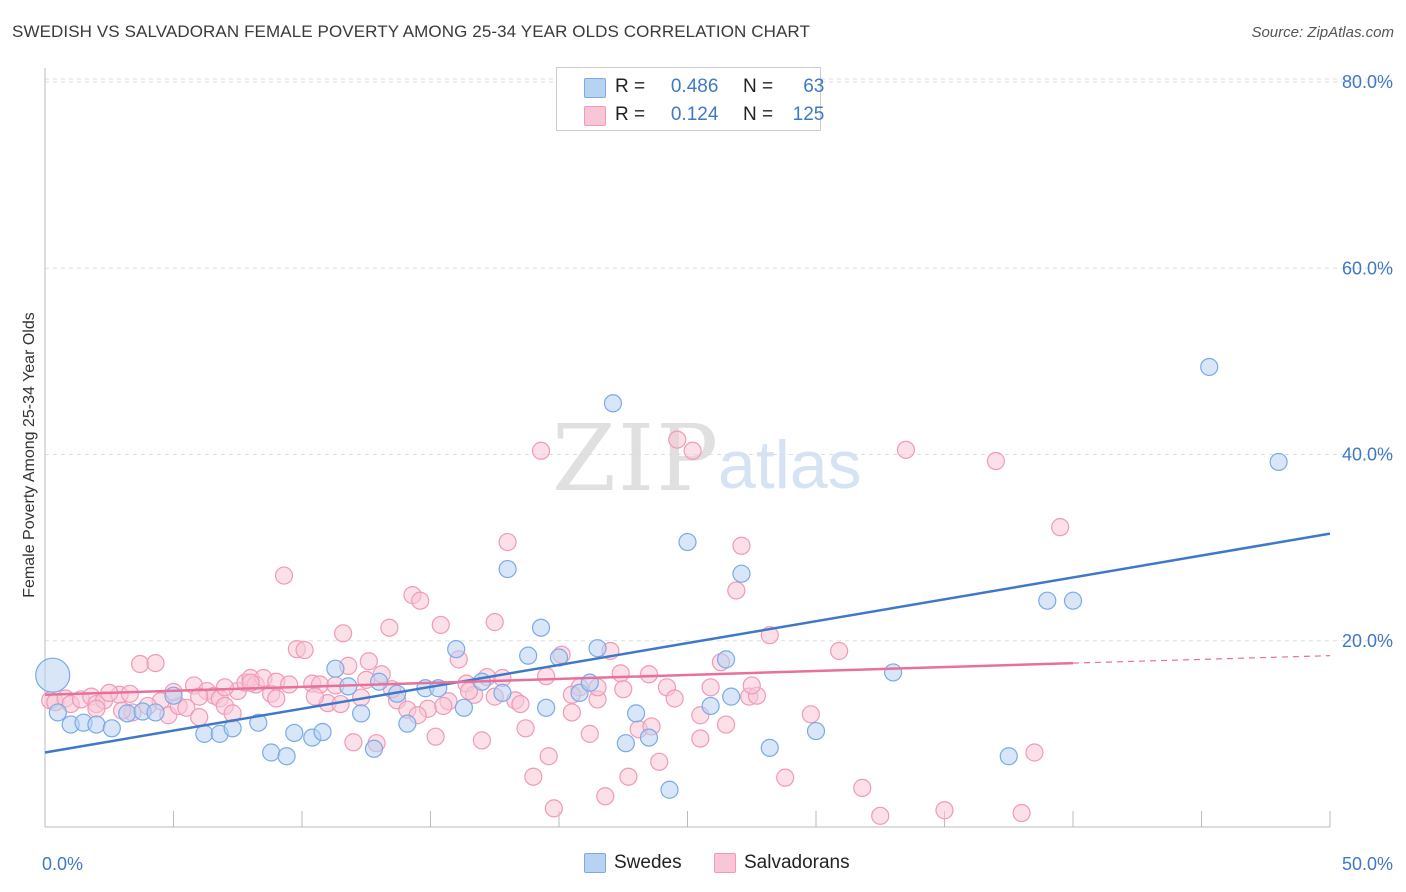 The image size is (1406, 892). I want to click on salvadorans-trend-line, so click(559, 679).